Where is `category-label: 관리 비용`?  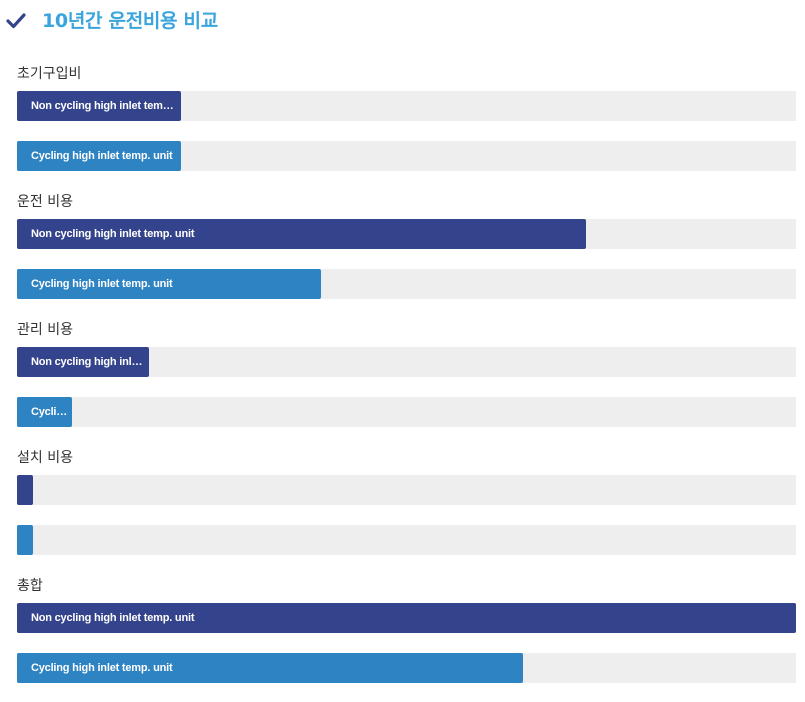
category-label: 관리 비용 is located at coordinates (45, 330).